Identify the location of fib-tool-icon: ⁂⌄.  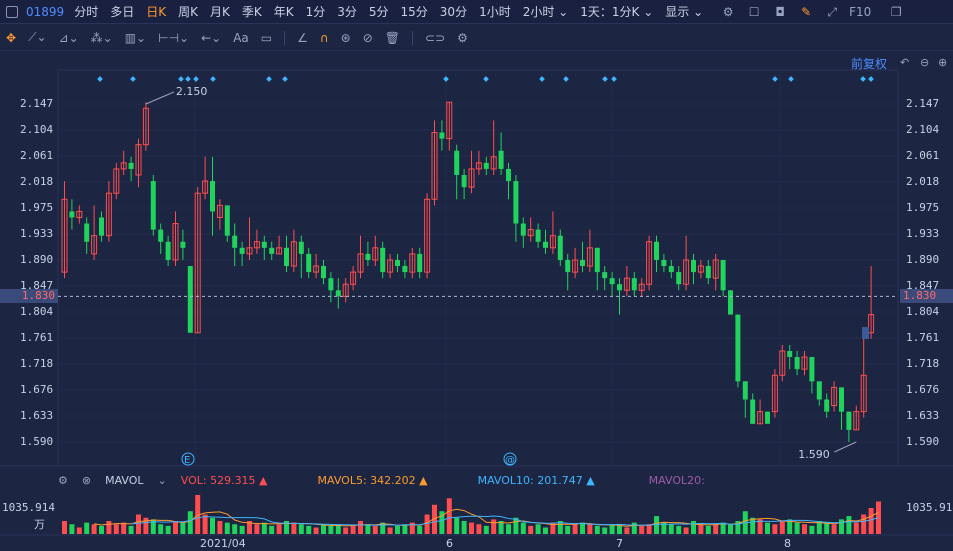
(101, 37).